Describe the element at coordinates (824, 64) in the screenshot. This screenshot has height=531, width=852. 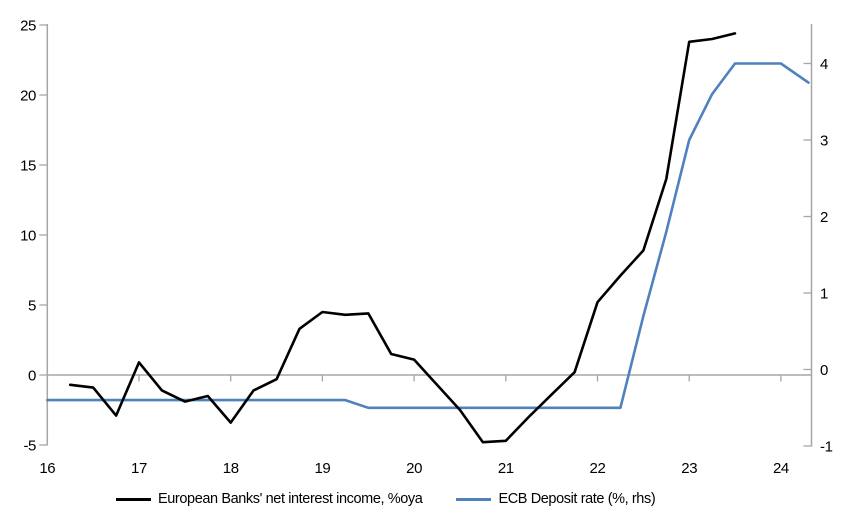
I see `right-axis-tick-label: 4` at that location.